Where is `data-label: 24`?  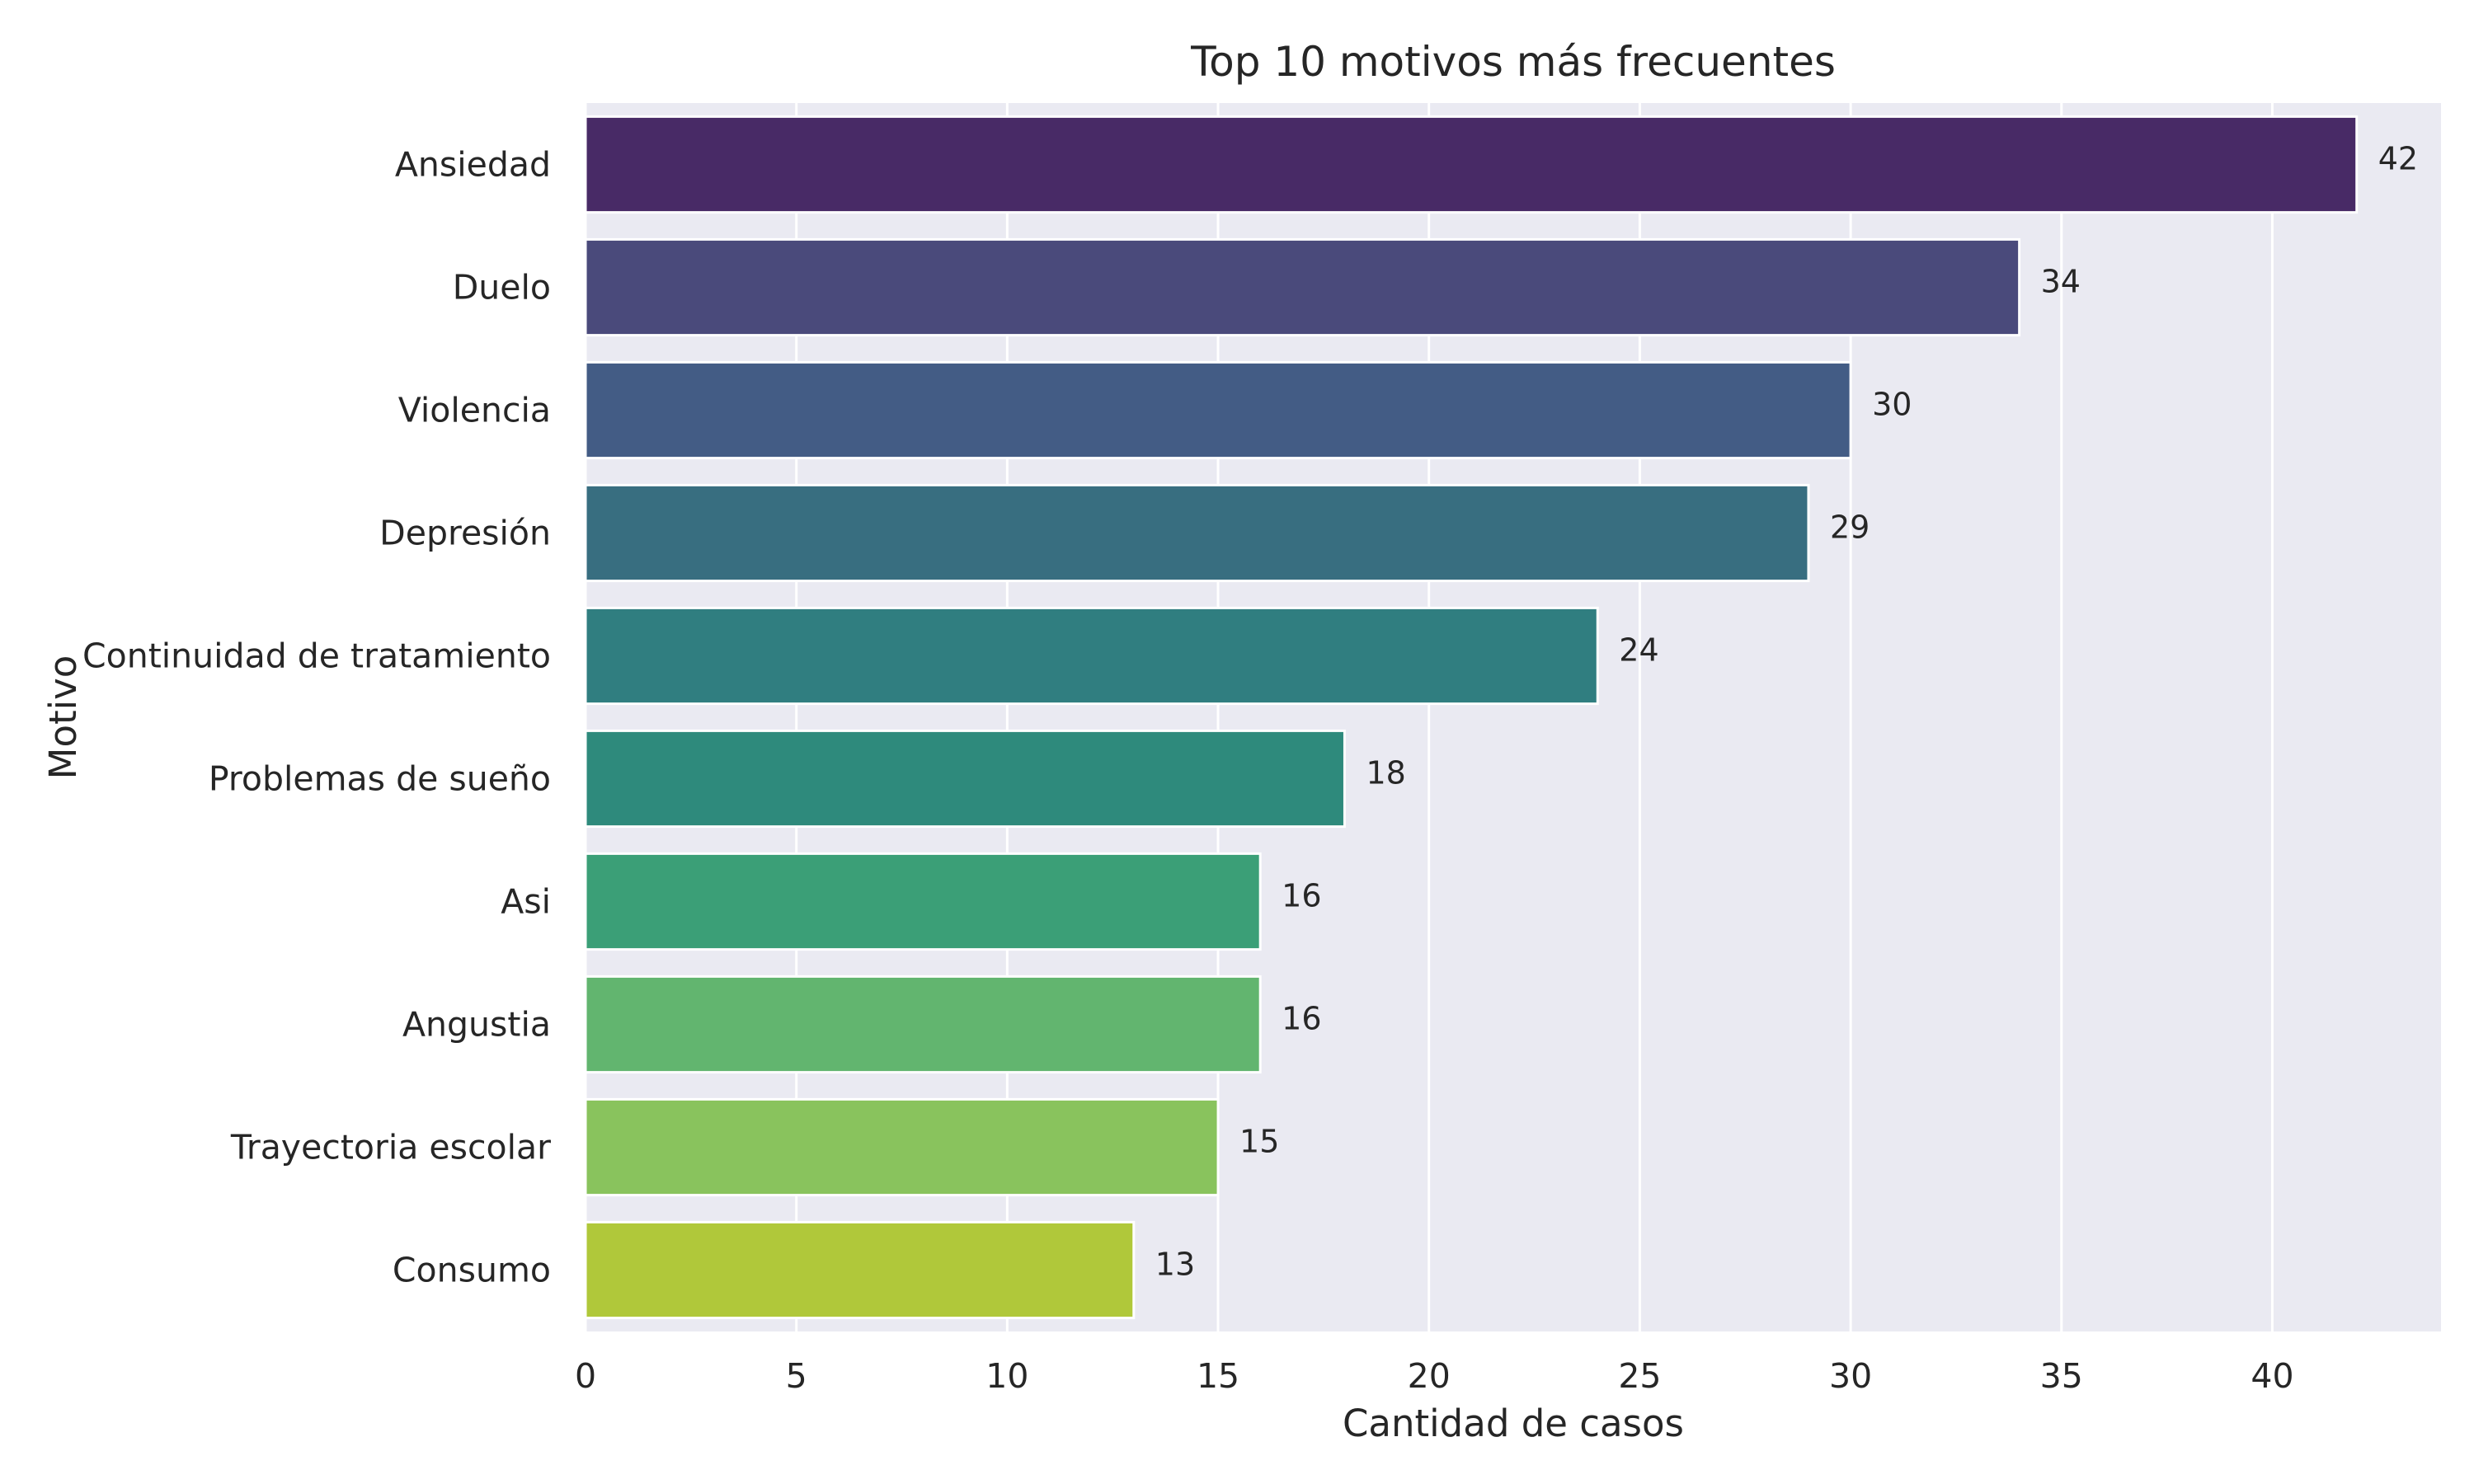
data-label: 24 is located at coordinates (1638, 650).